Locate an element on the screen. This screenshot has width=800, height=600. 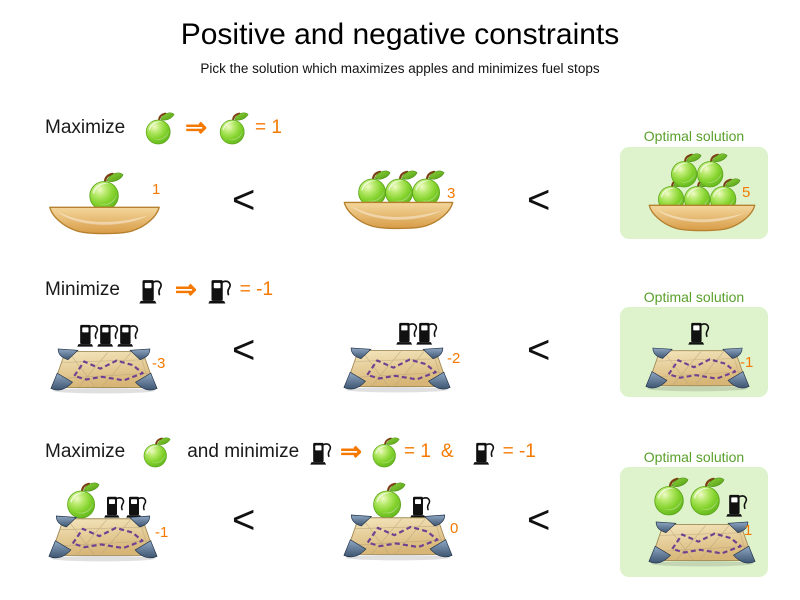
score-value: 0 is located at coordinates (454, 528).